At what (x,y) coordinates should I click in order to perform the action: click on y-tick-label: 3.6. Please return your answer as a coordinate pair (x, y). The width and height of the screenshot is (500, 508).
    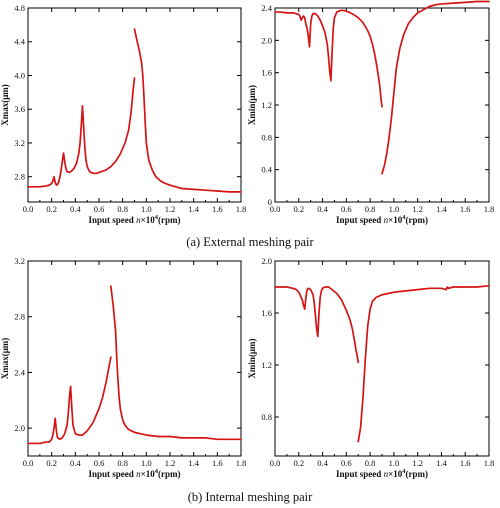
    Looking at the image, I should click on (19, 109).